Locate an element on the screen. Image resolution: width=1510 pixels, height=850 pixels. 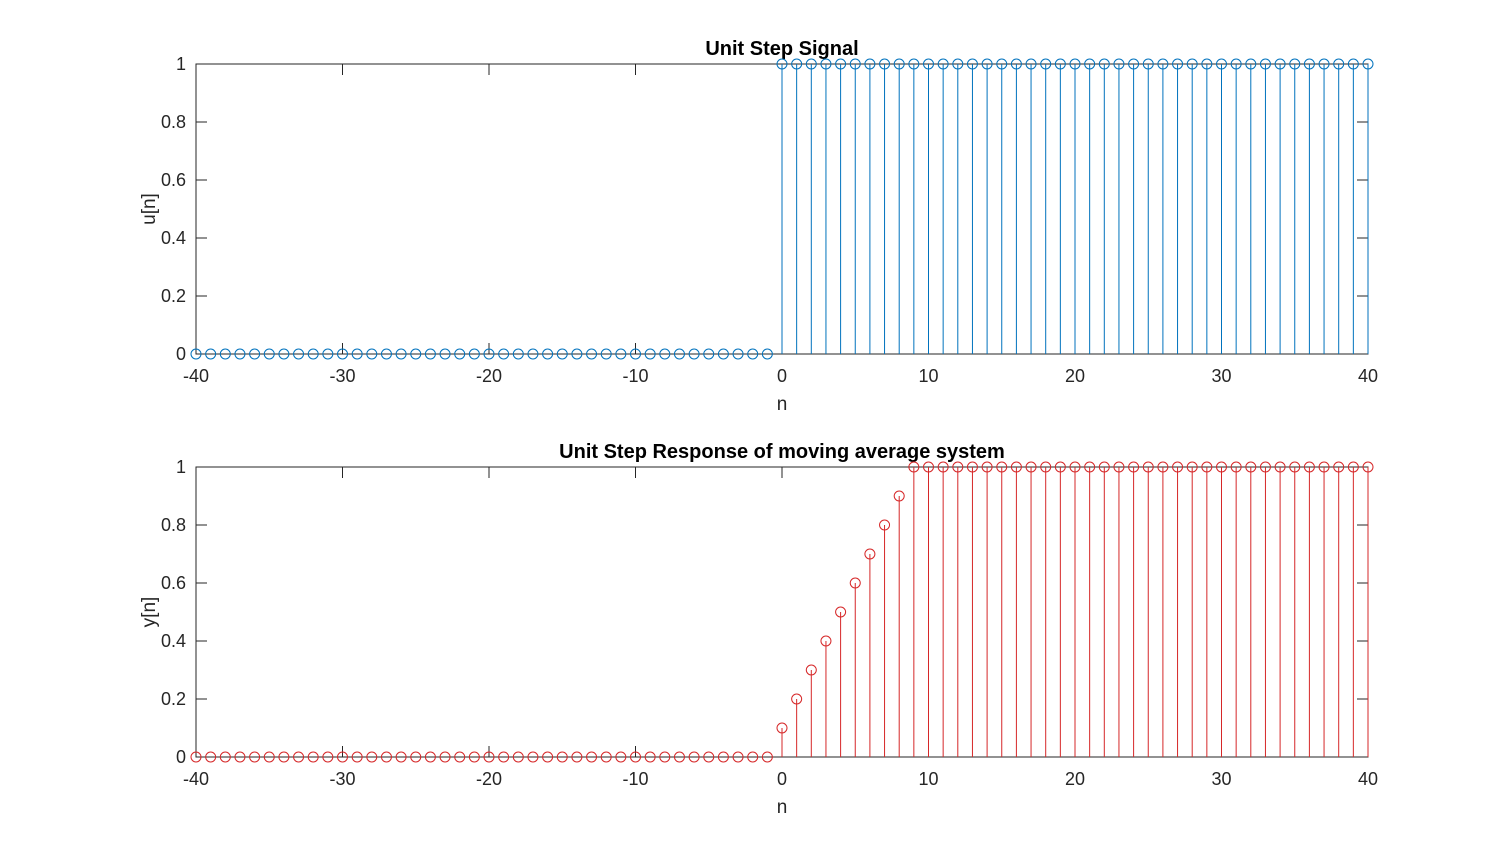
y-tick-label: 0.8 is located at coordinates (173, 525).